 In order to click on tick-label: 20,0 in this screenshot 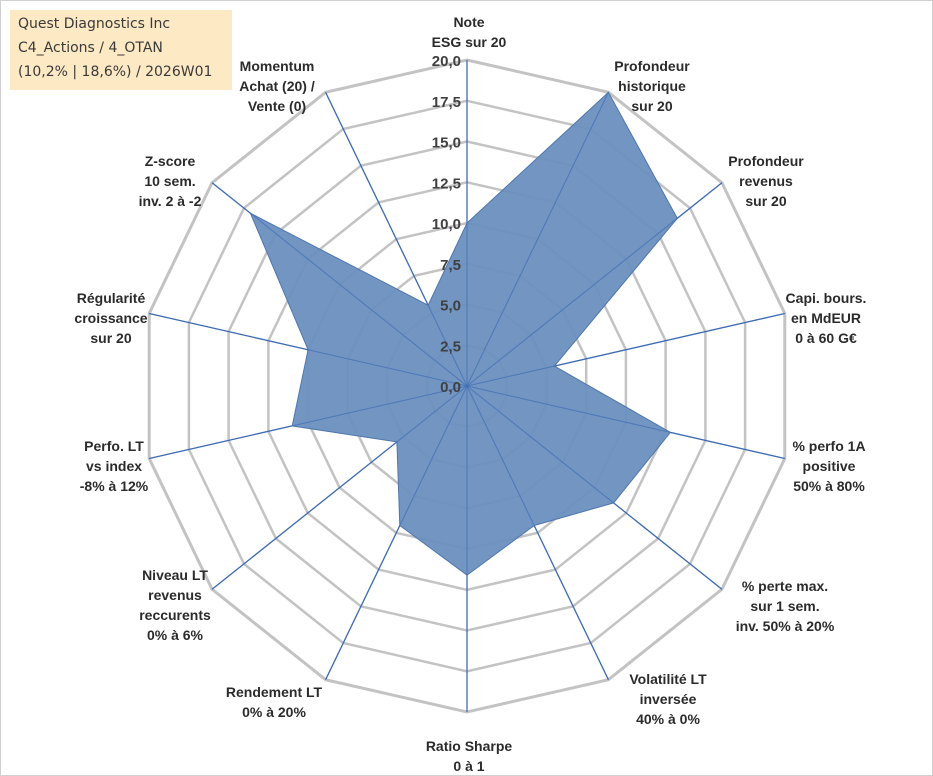, I will do `click(446, 61)`.